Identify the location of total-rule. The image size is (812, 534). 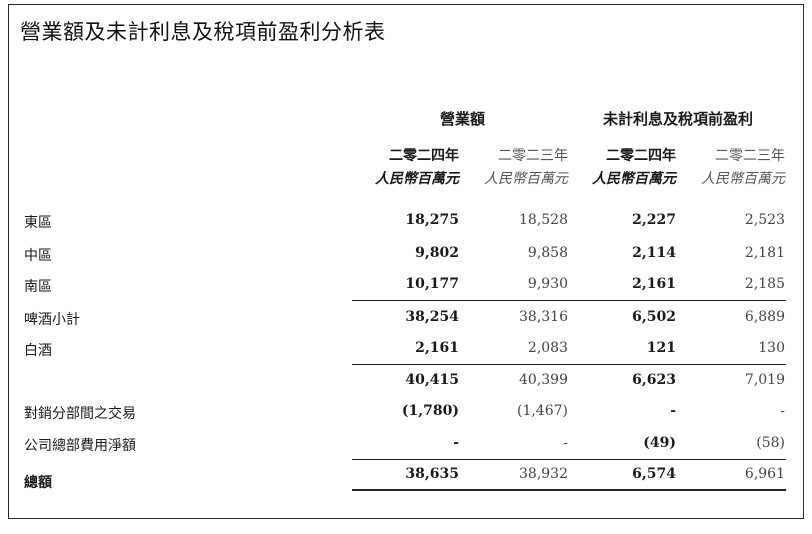
(569, 459).